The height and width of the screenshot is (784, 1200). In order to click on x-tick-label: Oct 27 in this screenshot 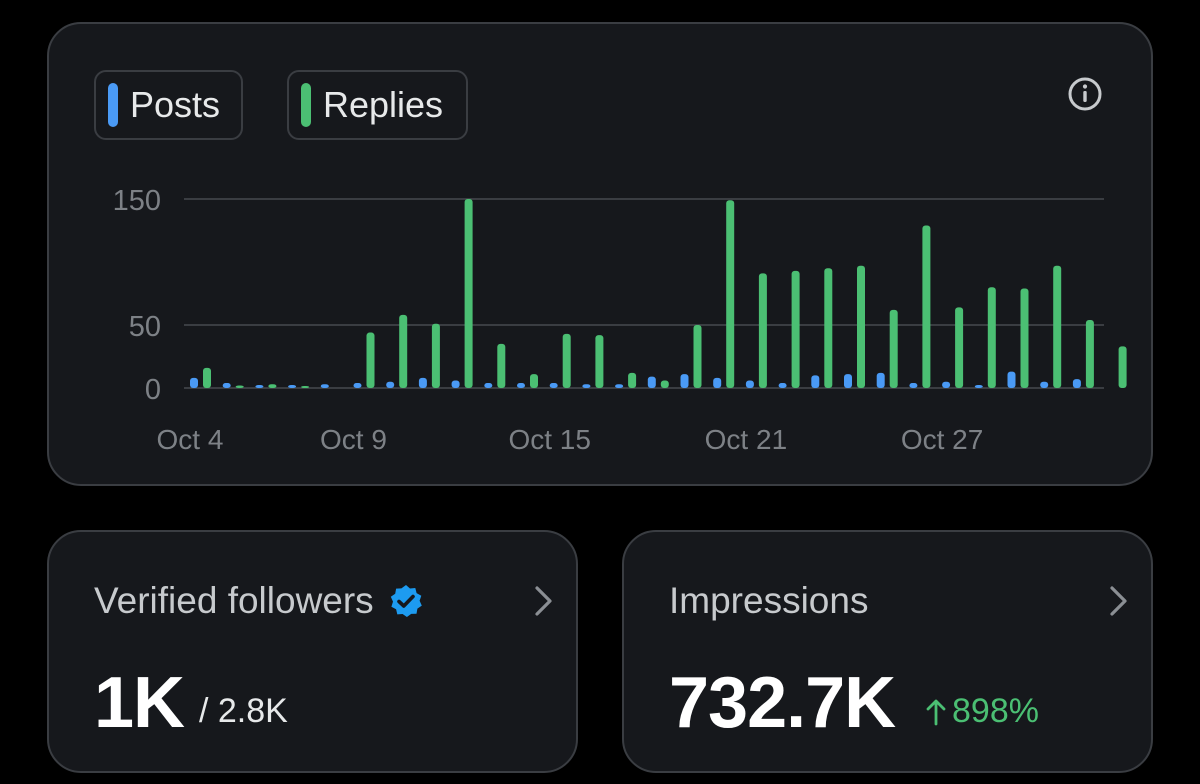, I will do `click(942, 439)`.